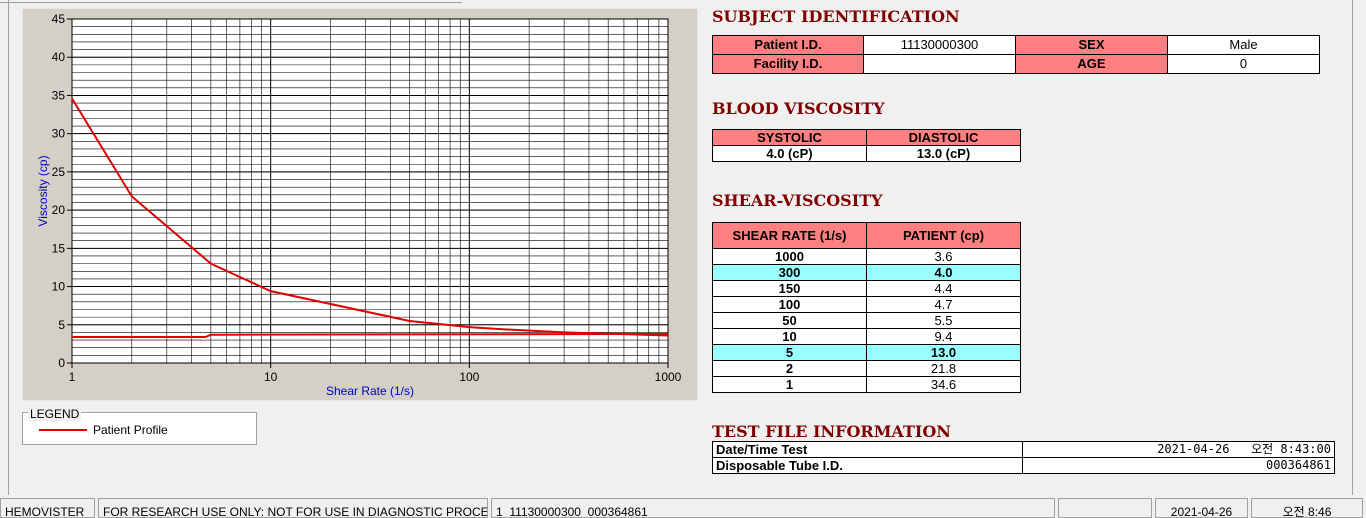  What do you see at coordinates (59, 172) in the screenshot?
I see `y-tick-label: 25` at bounding box center [59, 172].